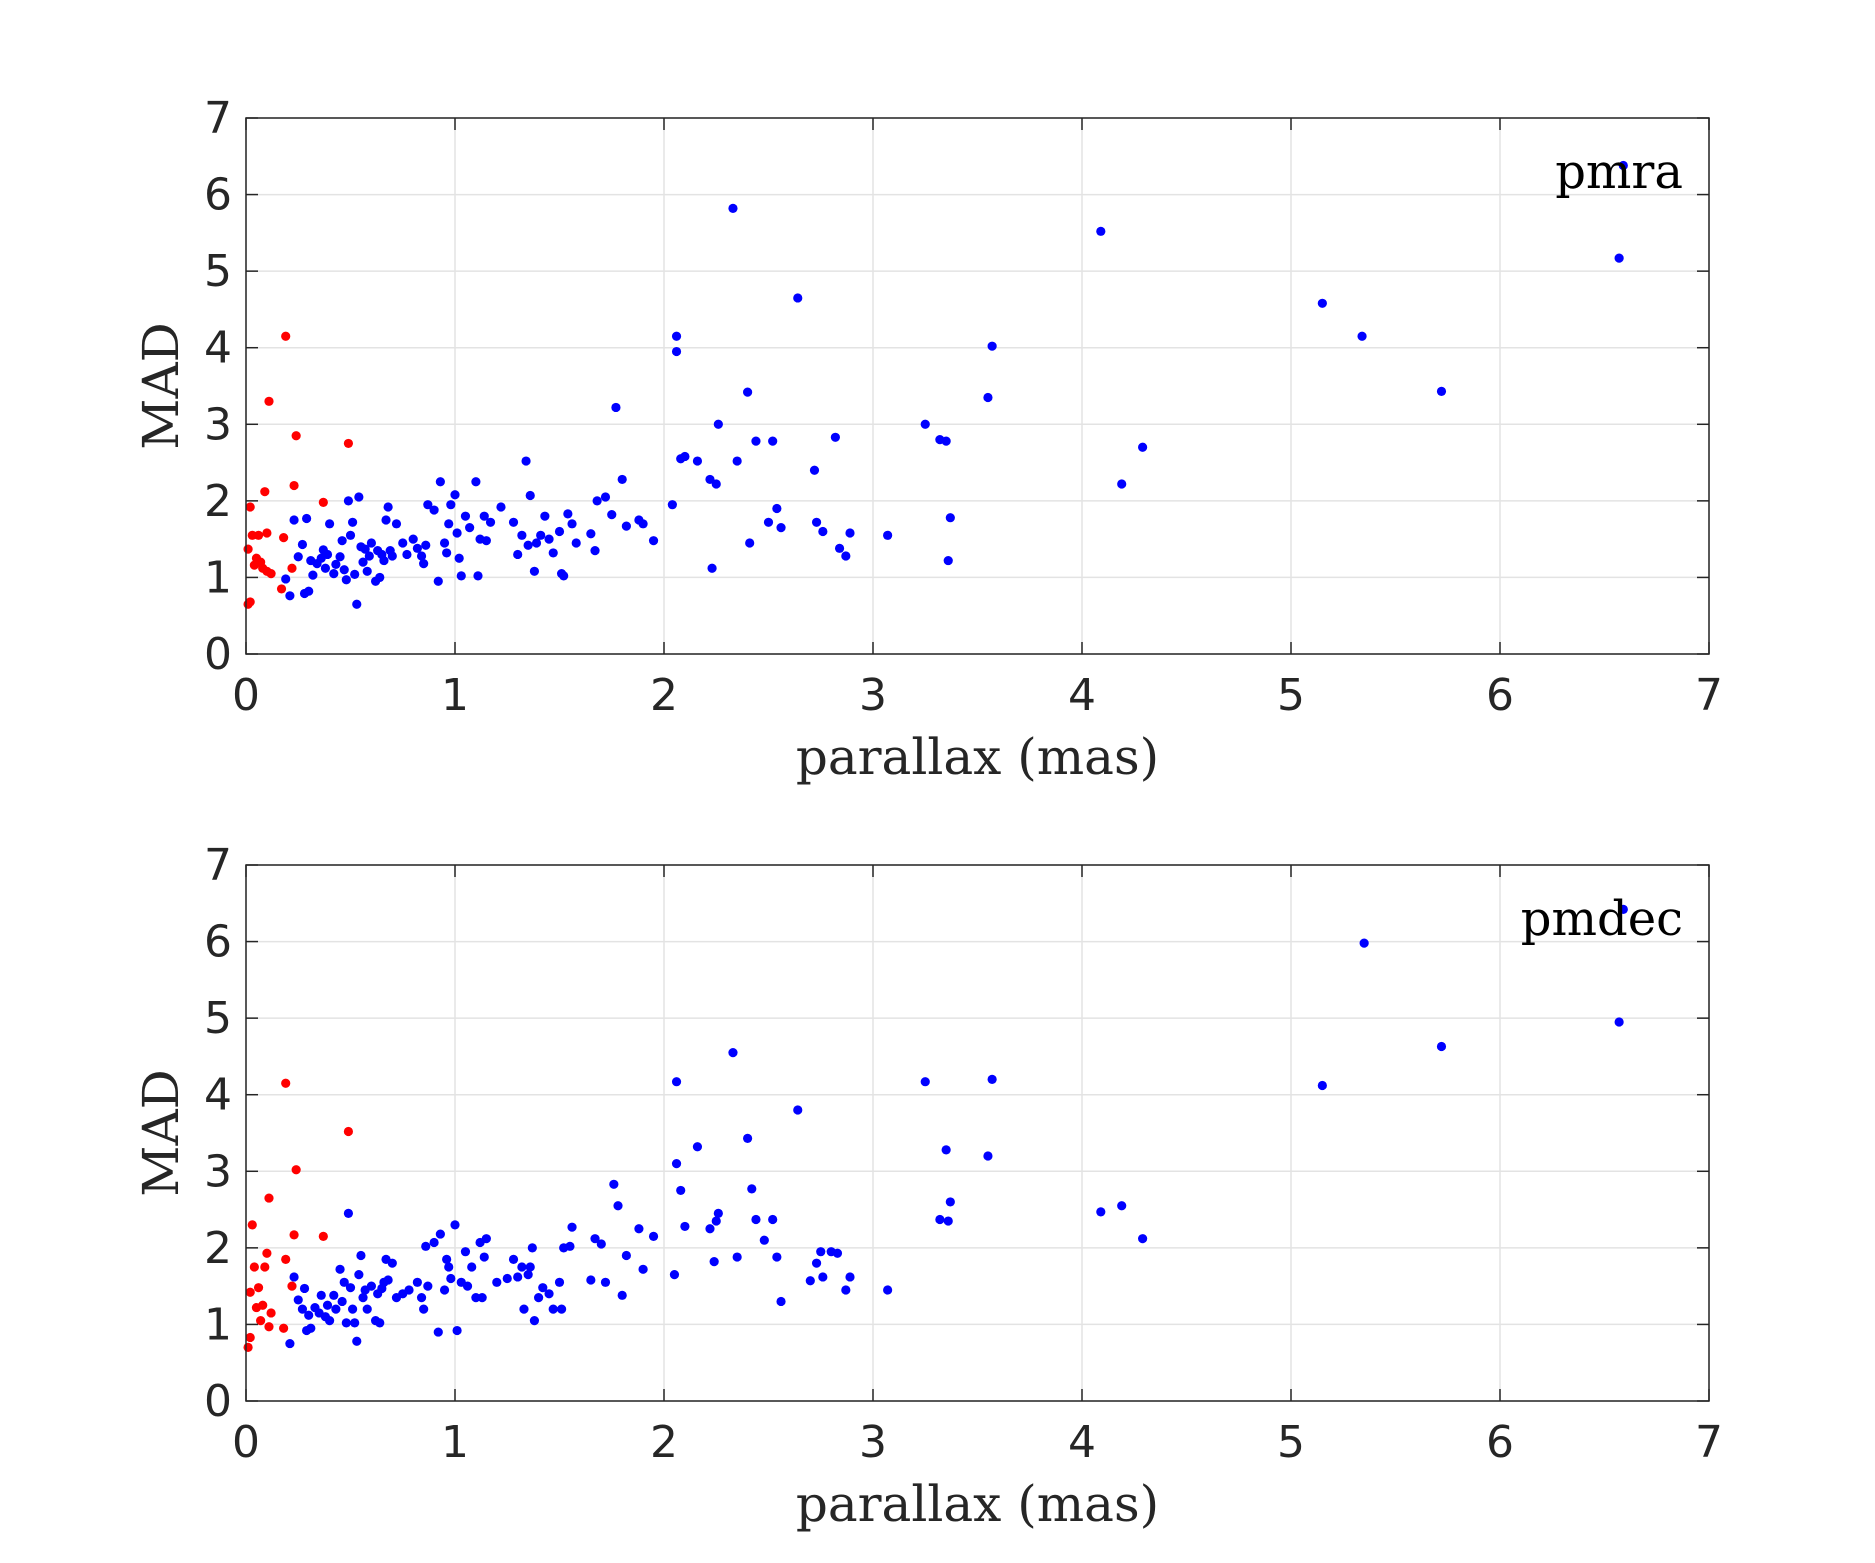 The image size is (1875, 1563). What do you see at coordinates (218, 942) in the screenshot?
I see `y-tick-label: 6` at bounding box center [218, 942].